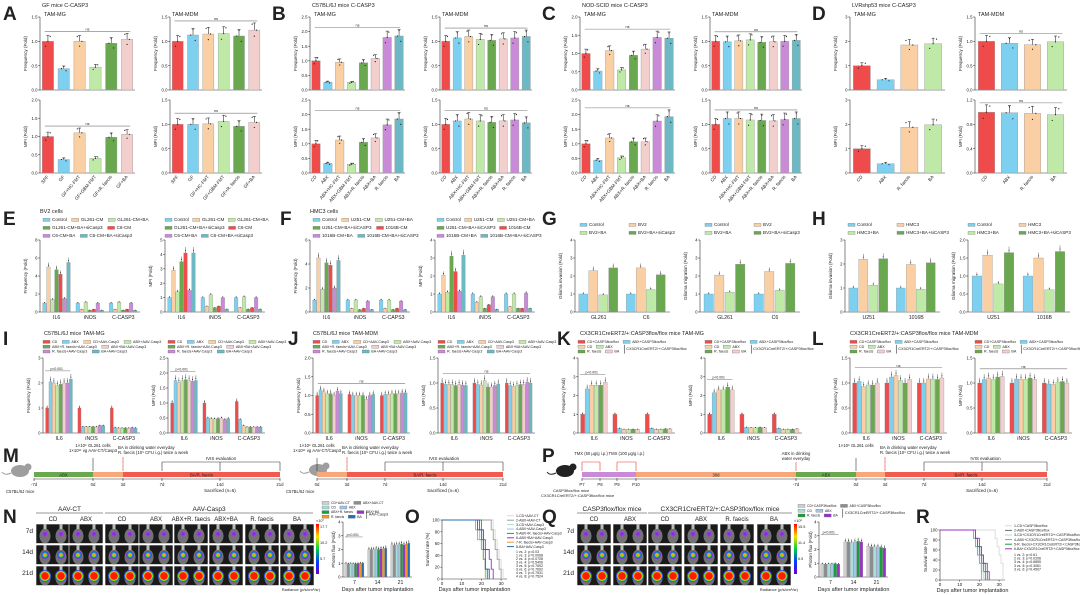 This screenshot has width=1080, height=595. I want to click on panel-letter-G: G, so click(549, 219).